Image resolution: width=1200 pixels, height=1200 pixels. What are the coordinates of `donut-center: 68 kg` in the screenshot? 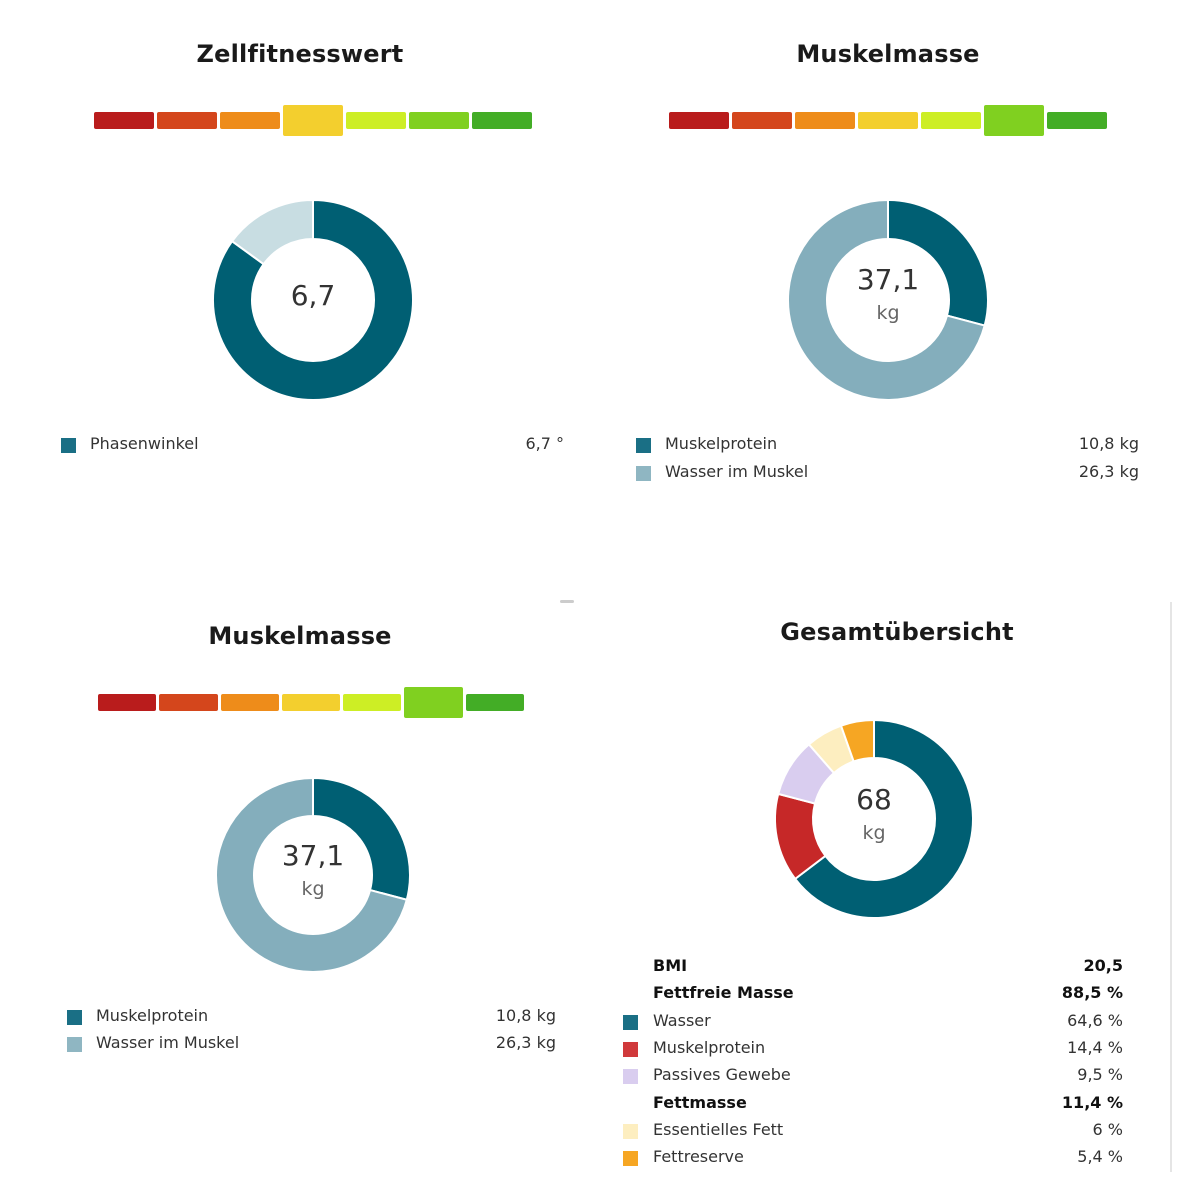 It's located at (874, 813).